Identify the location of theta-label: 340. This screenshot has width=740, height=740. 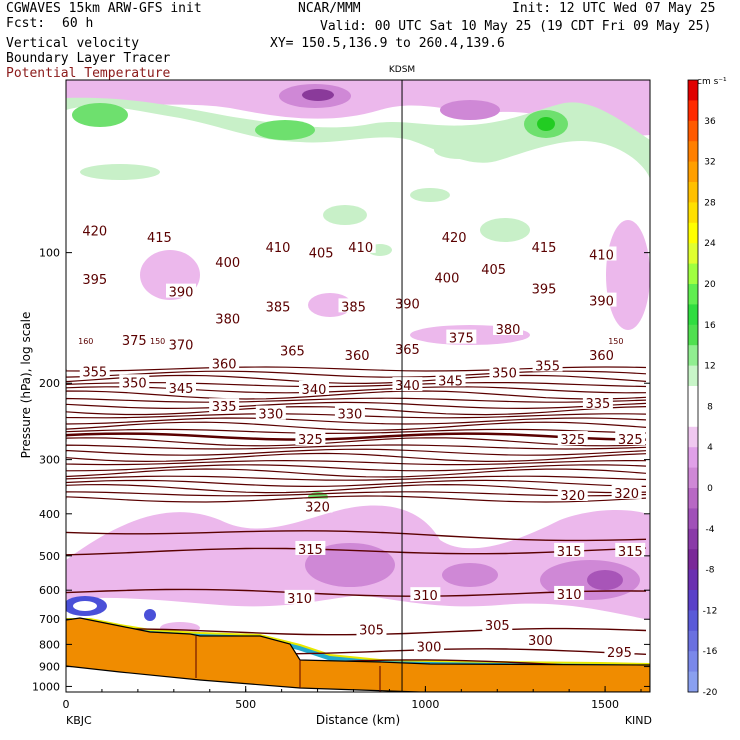
(314, 390).